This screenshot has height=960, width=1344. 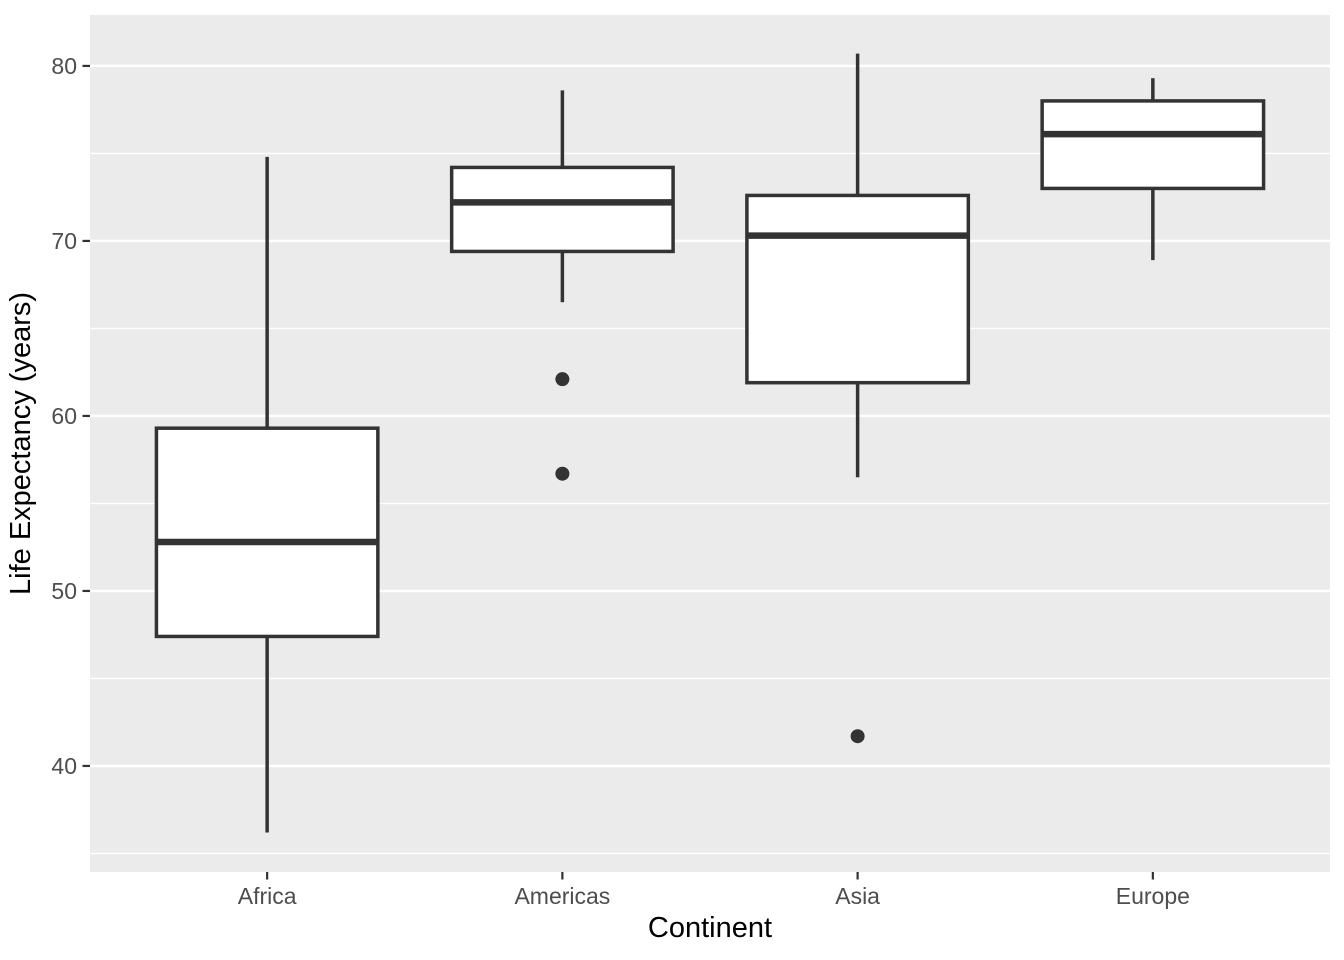 I want to click on boxplot-asia, so click(x=858, y=398).